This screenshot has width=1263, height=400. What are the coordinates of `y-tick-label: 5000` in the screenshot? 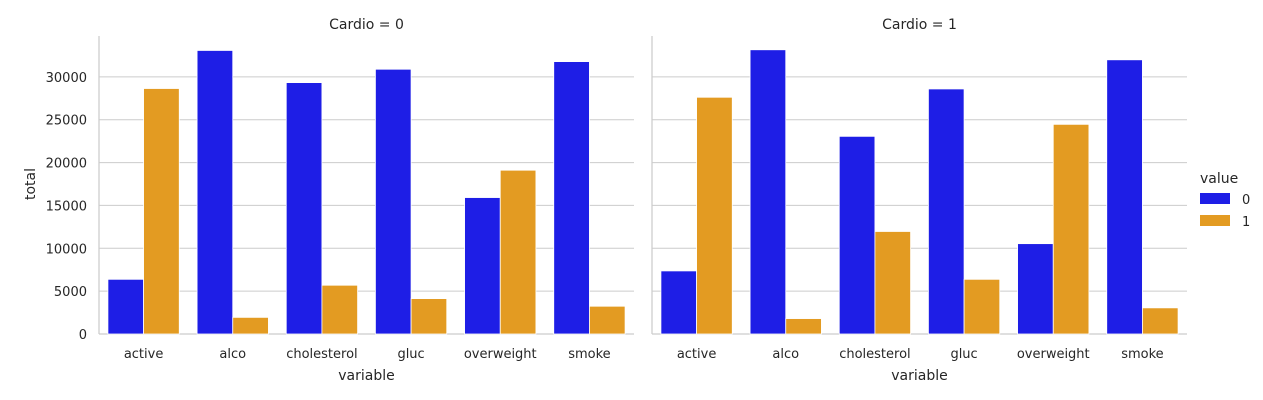 It's located at (70, 292).